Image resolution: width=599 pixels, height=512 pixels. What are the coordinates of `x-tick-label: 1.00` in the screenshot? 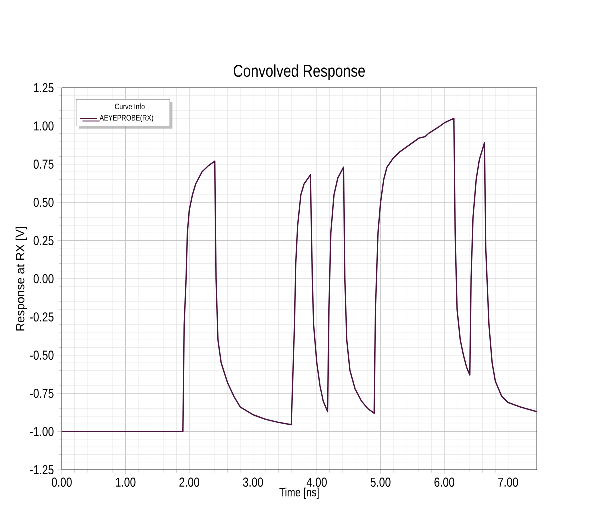 It's located at (126, 483).